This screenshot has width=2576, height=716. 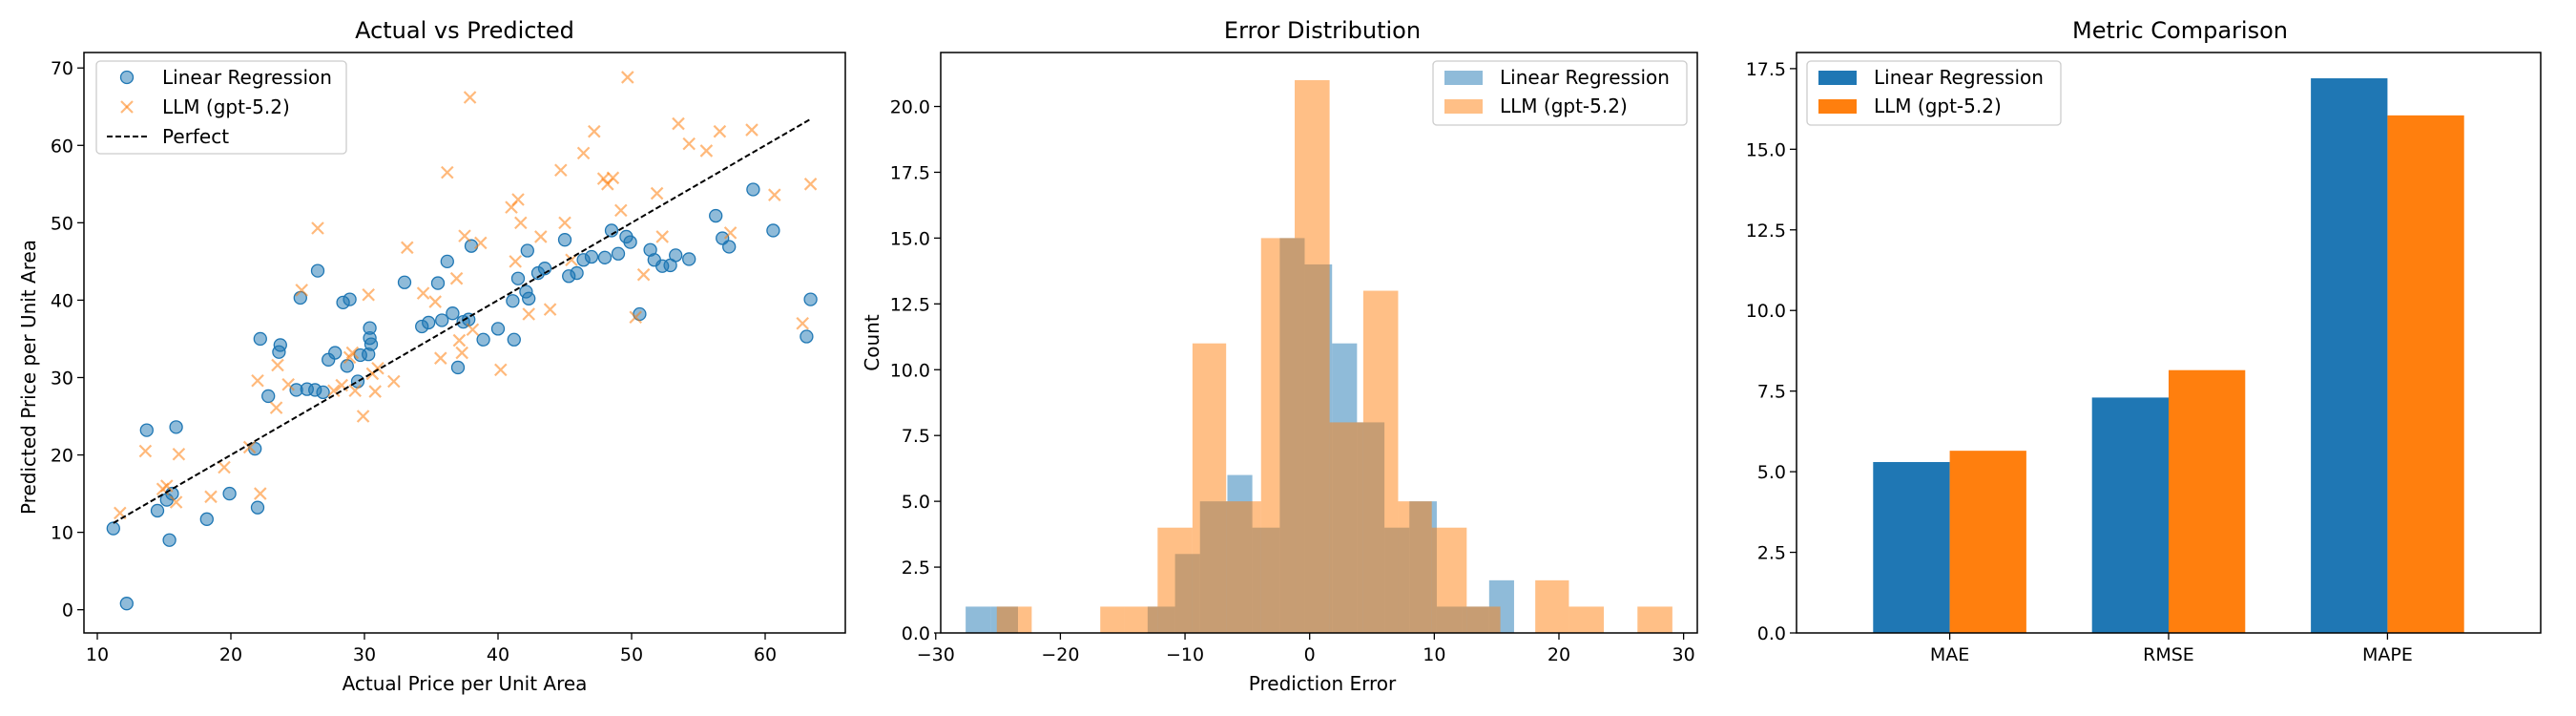 What do you see at coordinates (465, 683) in the screenshot?
I see `scatter-xlabel: Actual Price per Unit Area` at bounding box center [465, 683].